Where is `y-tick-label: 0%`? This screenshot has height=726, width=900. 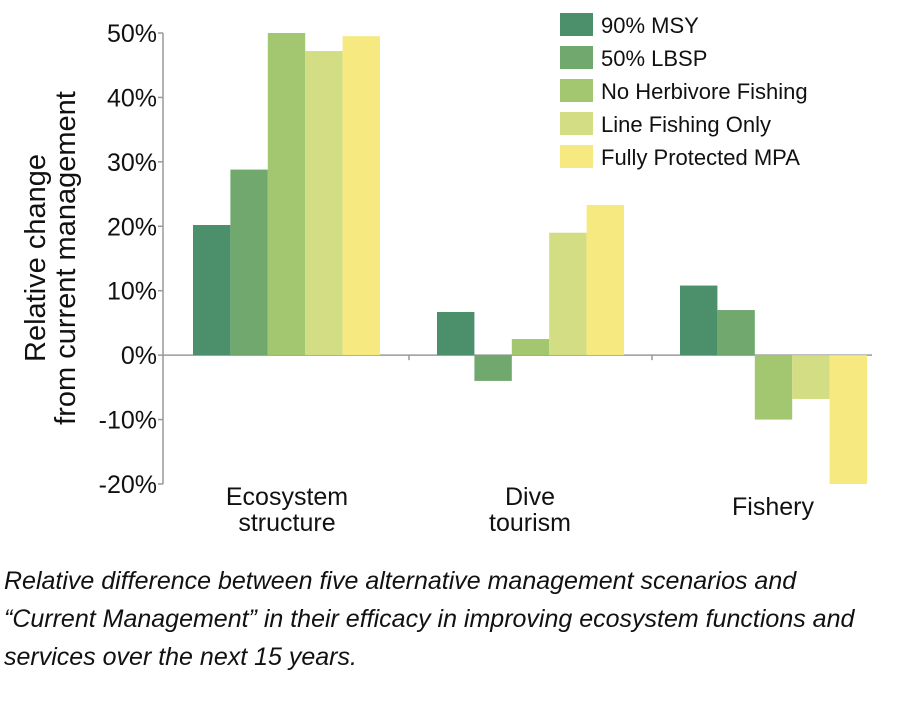
y-tick-label: 0% is located at coordinates (139, 356).